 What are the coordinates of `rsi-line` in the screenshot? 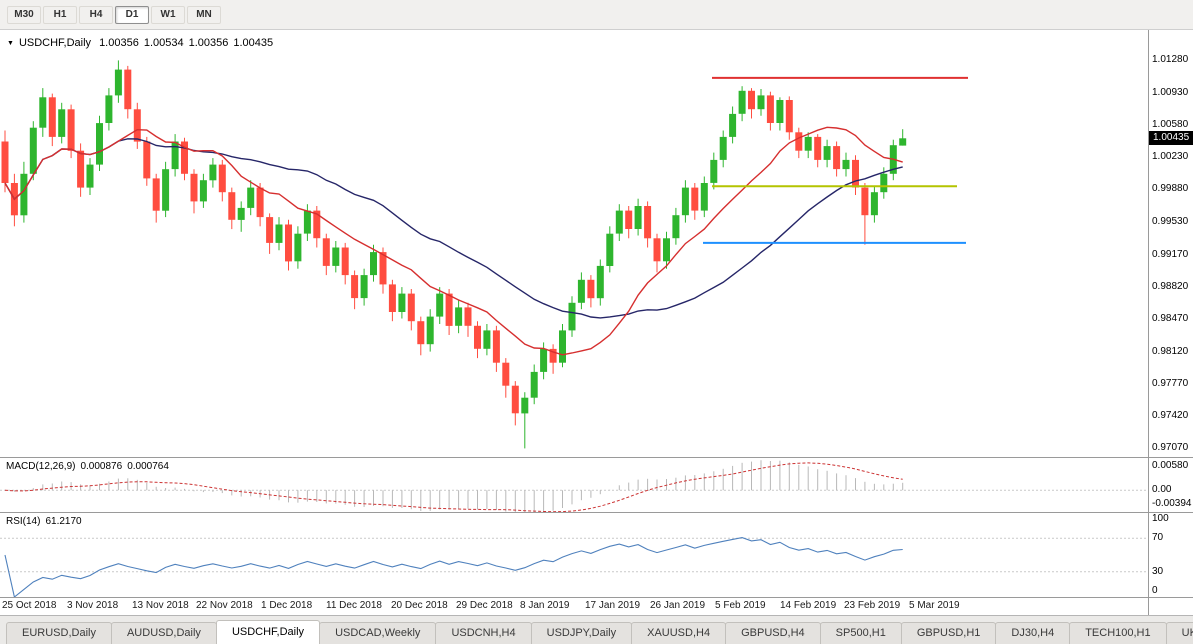 It's located at (453, 567).